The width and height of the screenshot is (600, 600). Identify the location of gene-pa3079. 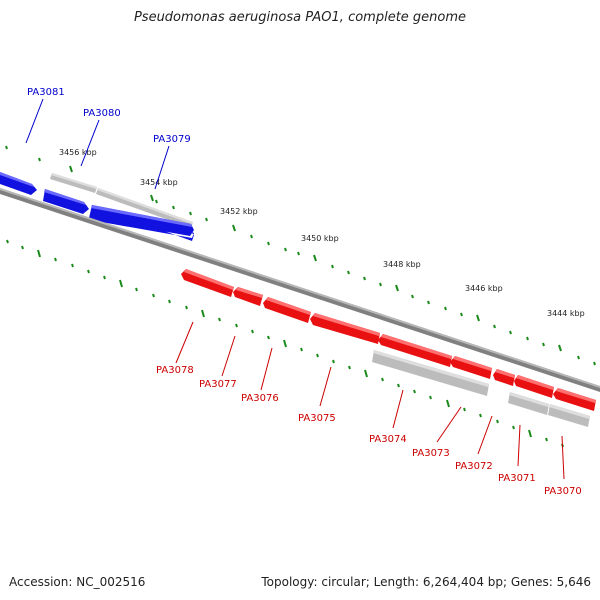
(141, 220).